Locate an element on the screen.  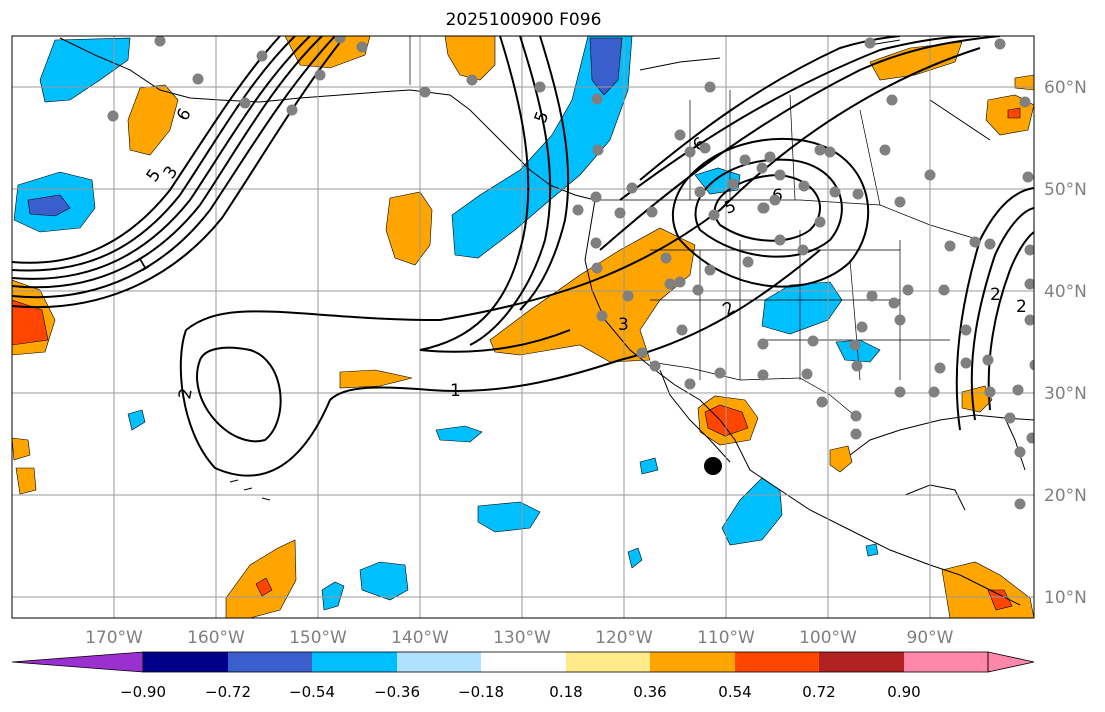
lon-label: 110°W is located at coordinates (726, 638).